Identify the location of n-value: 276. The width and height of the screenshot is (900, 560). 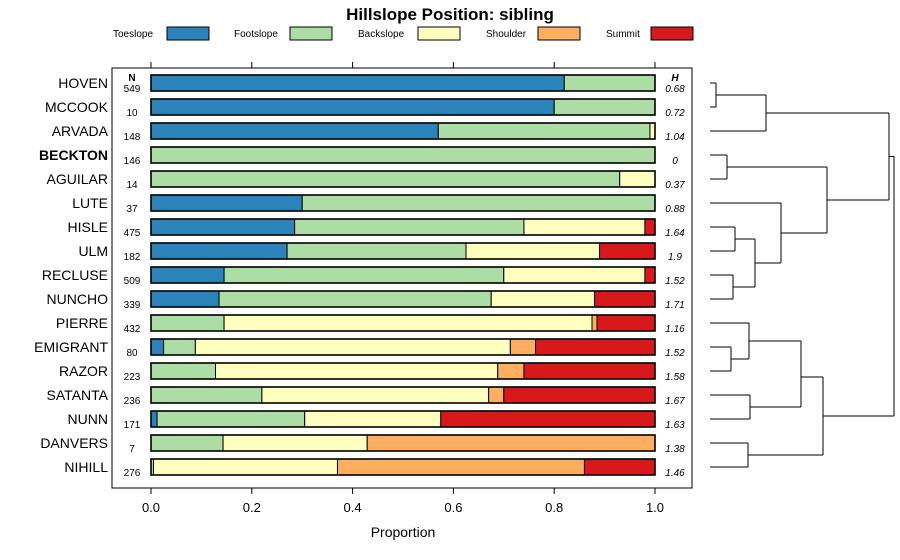
(132, 473).